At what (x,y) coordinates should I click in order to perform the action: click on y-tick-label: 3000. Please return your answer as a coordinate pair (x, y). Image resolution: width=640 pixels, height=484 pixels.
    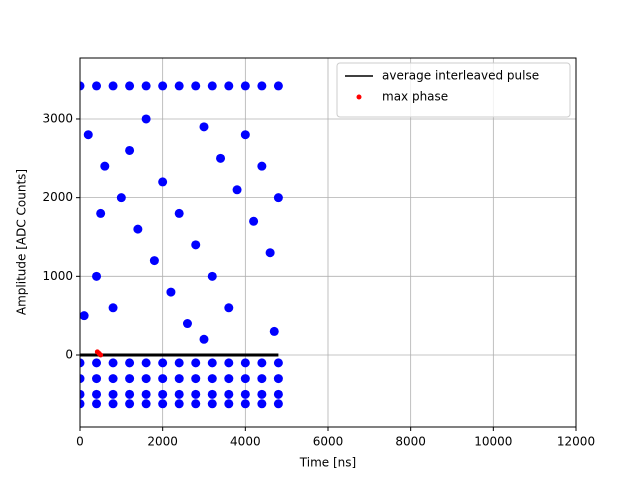
    Looking at the image, I should click on (57, 118).